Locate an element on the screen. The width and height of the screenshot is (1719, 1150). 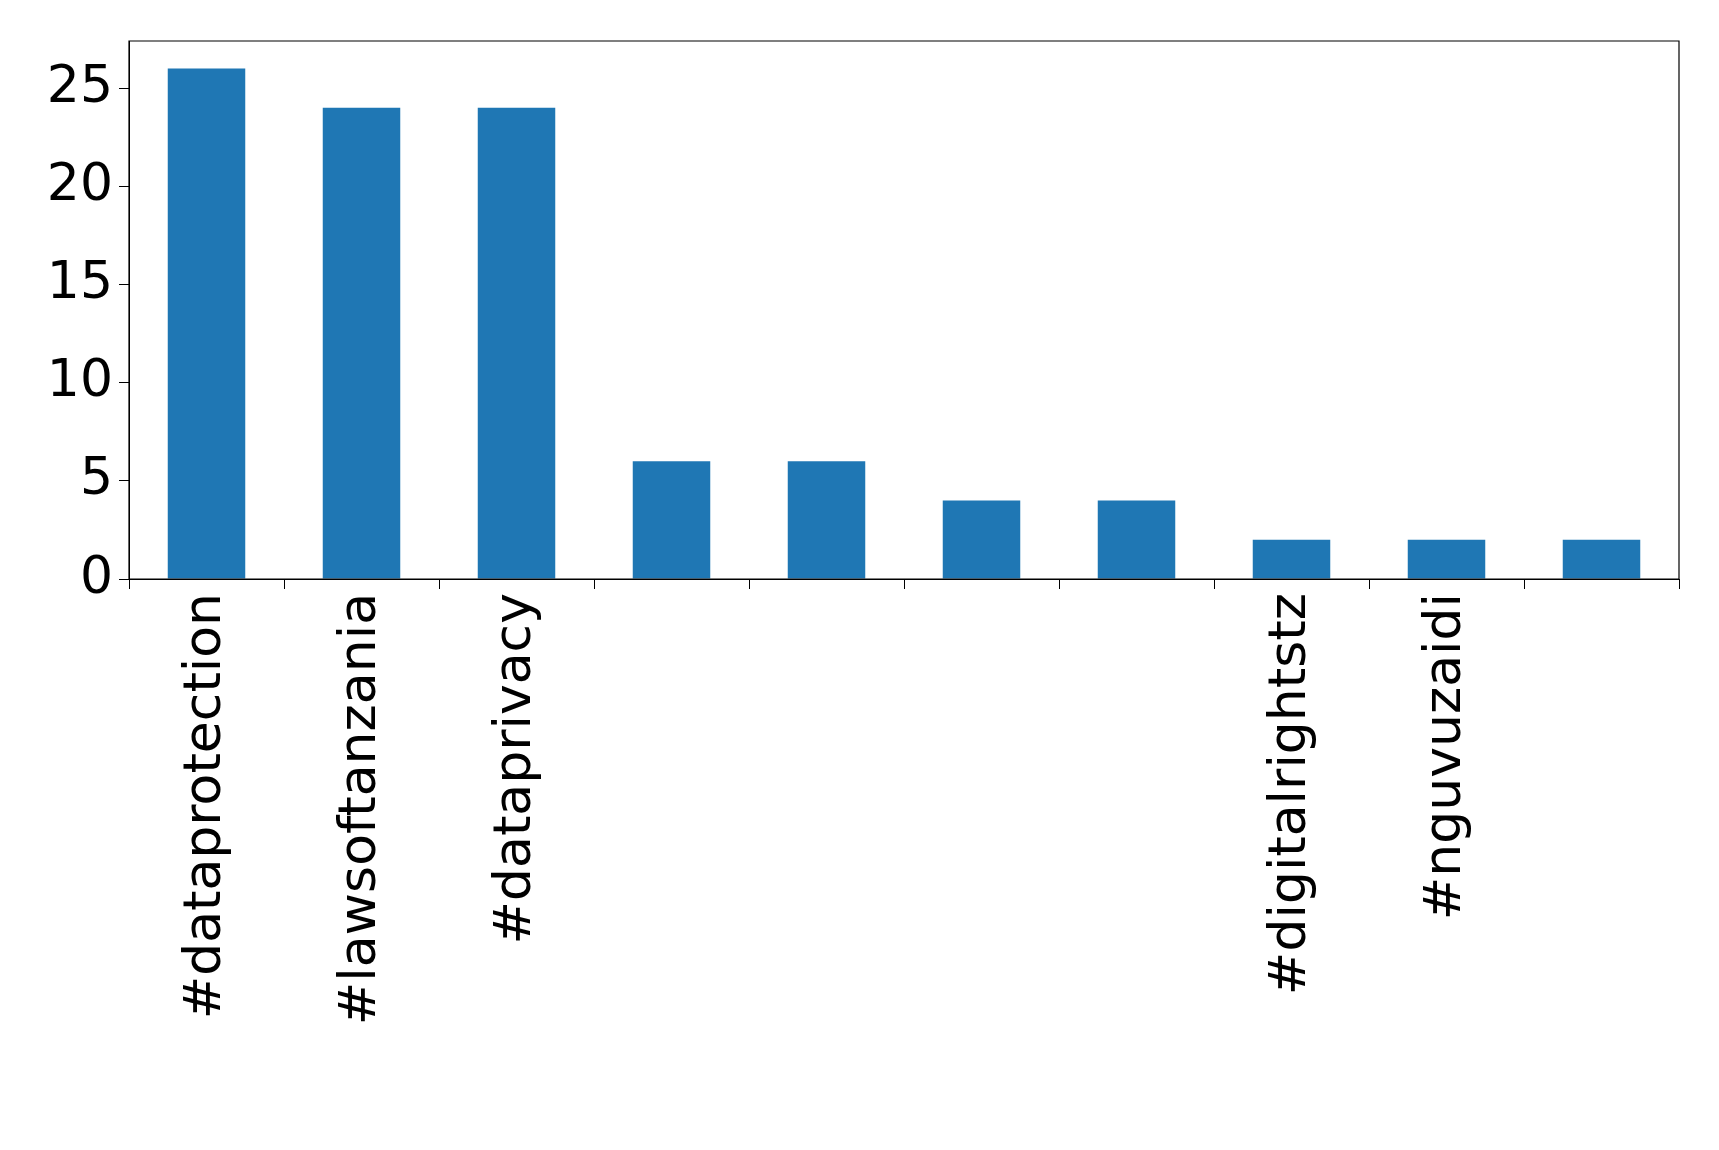
y-tick-label: 5 is located at coordinates (96, 476).